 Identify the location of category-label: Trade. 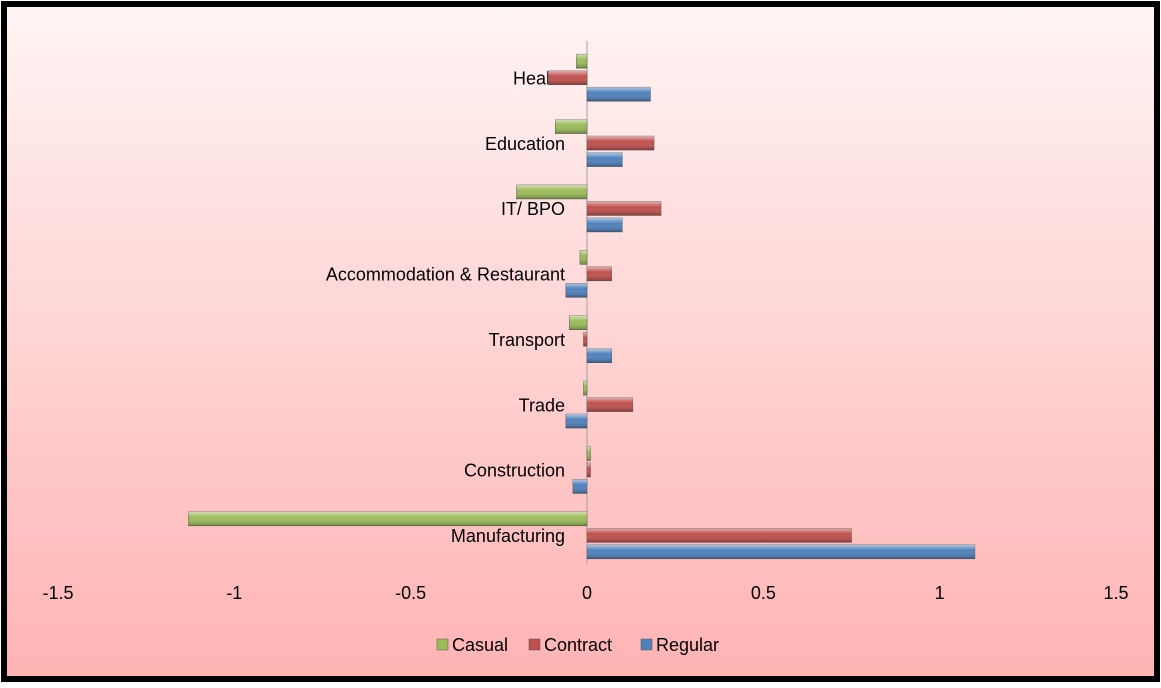
(542, 405).